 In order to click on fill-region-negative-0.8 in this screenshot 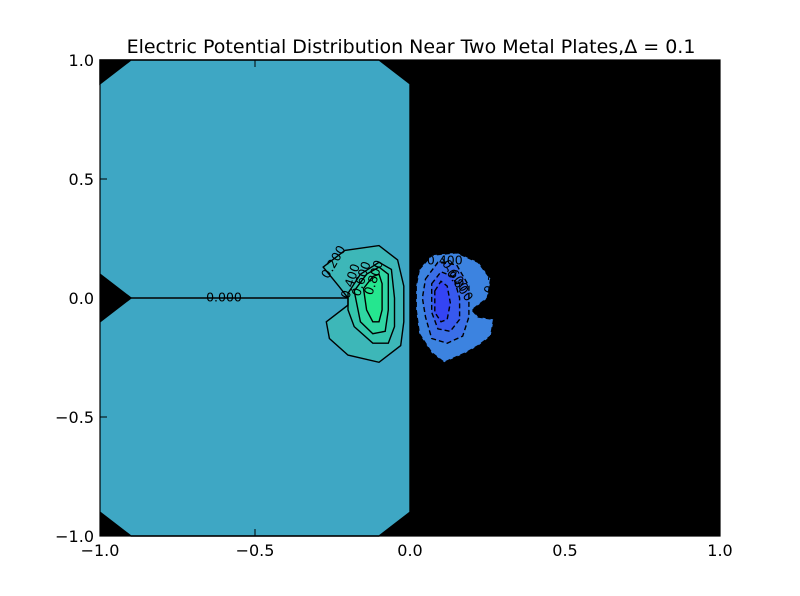, I will do `click(442, 301)`.